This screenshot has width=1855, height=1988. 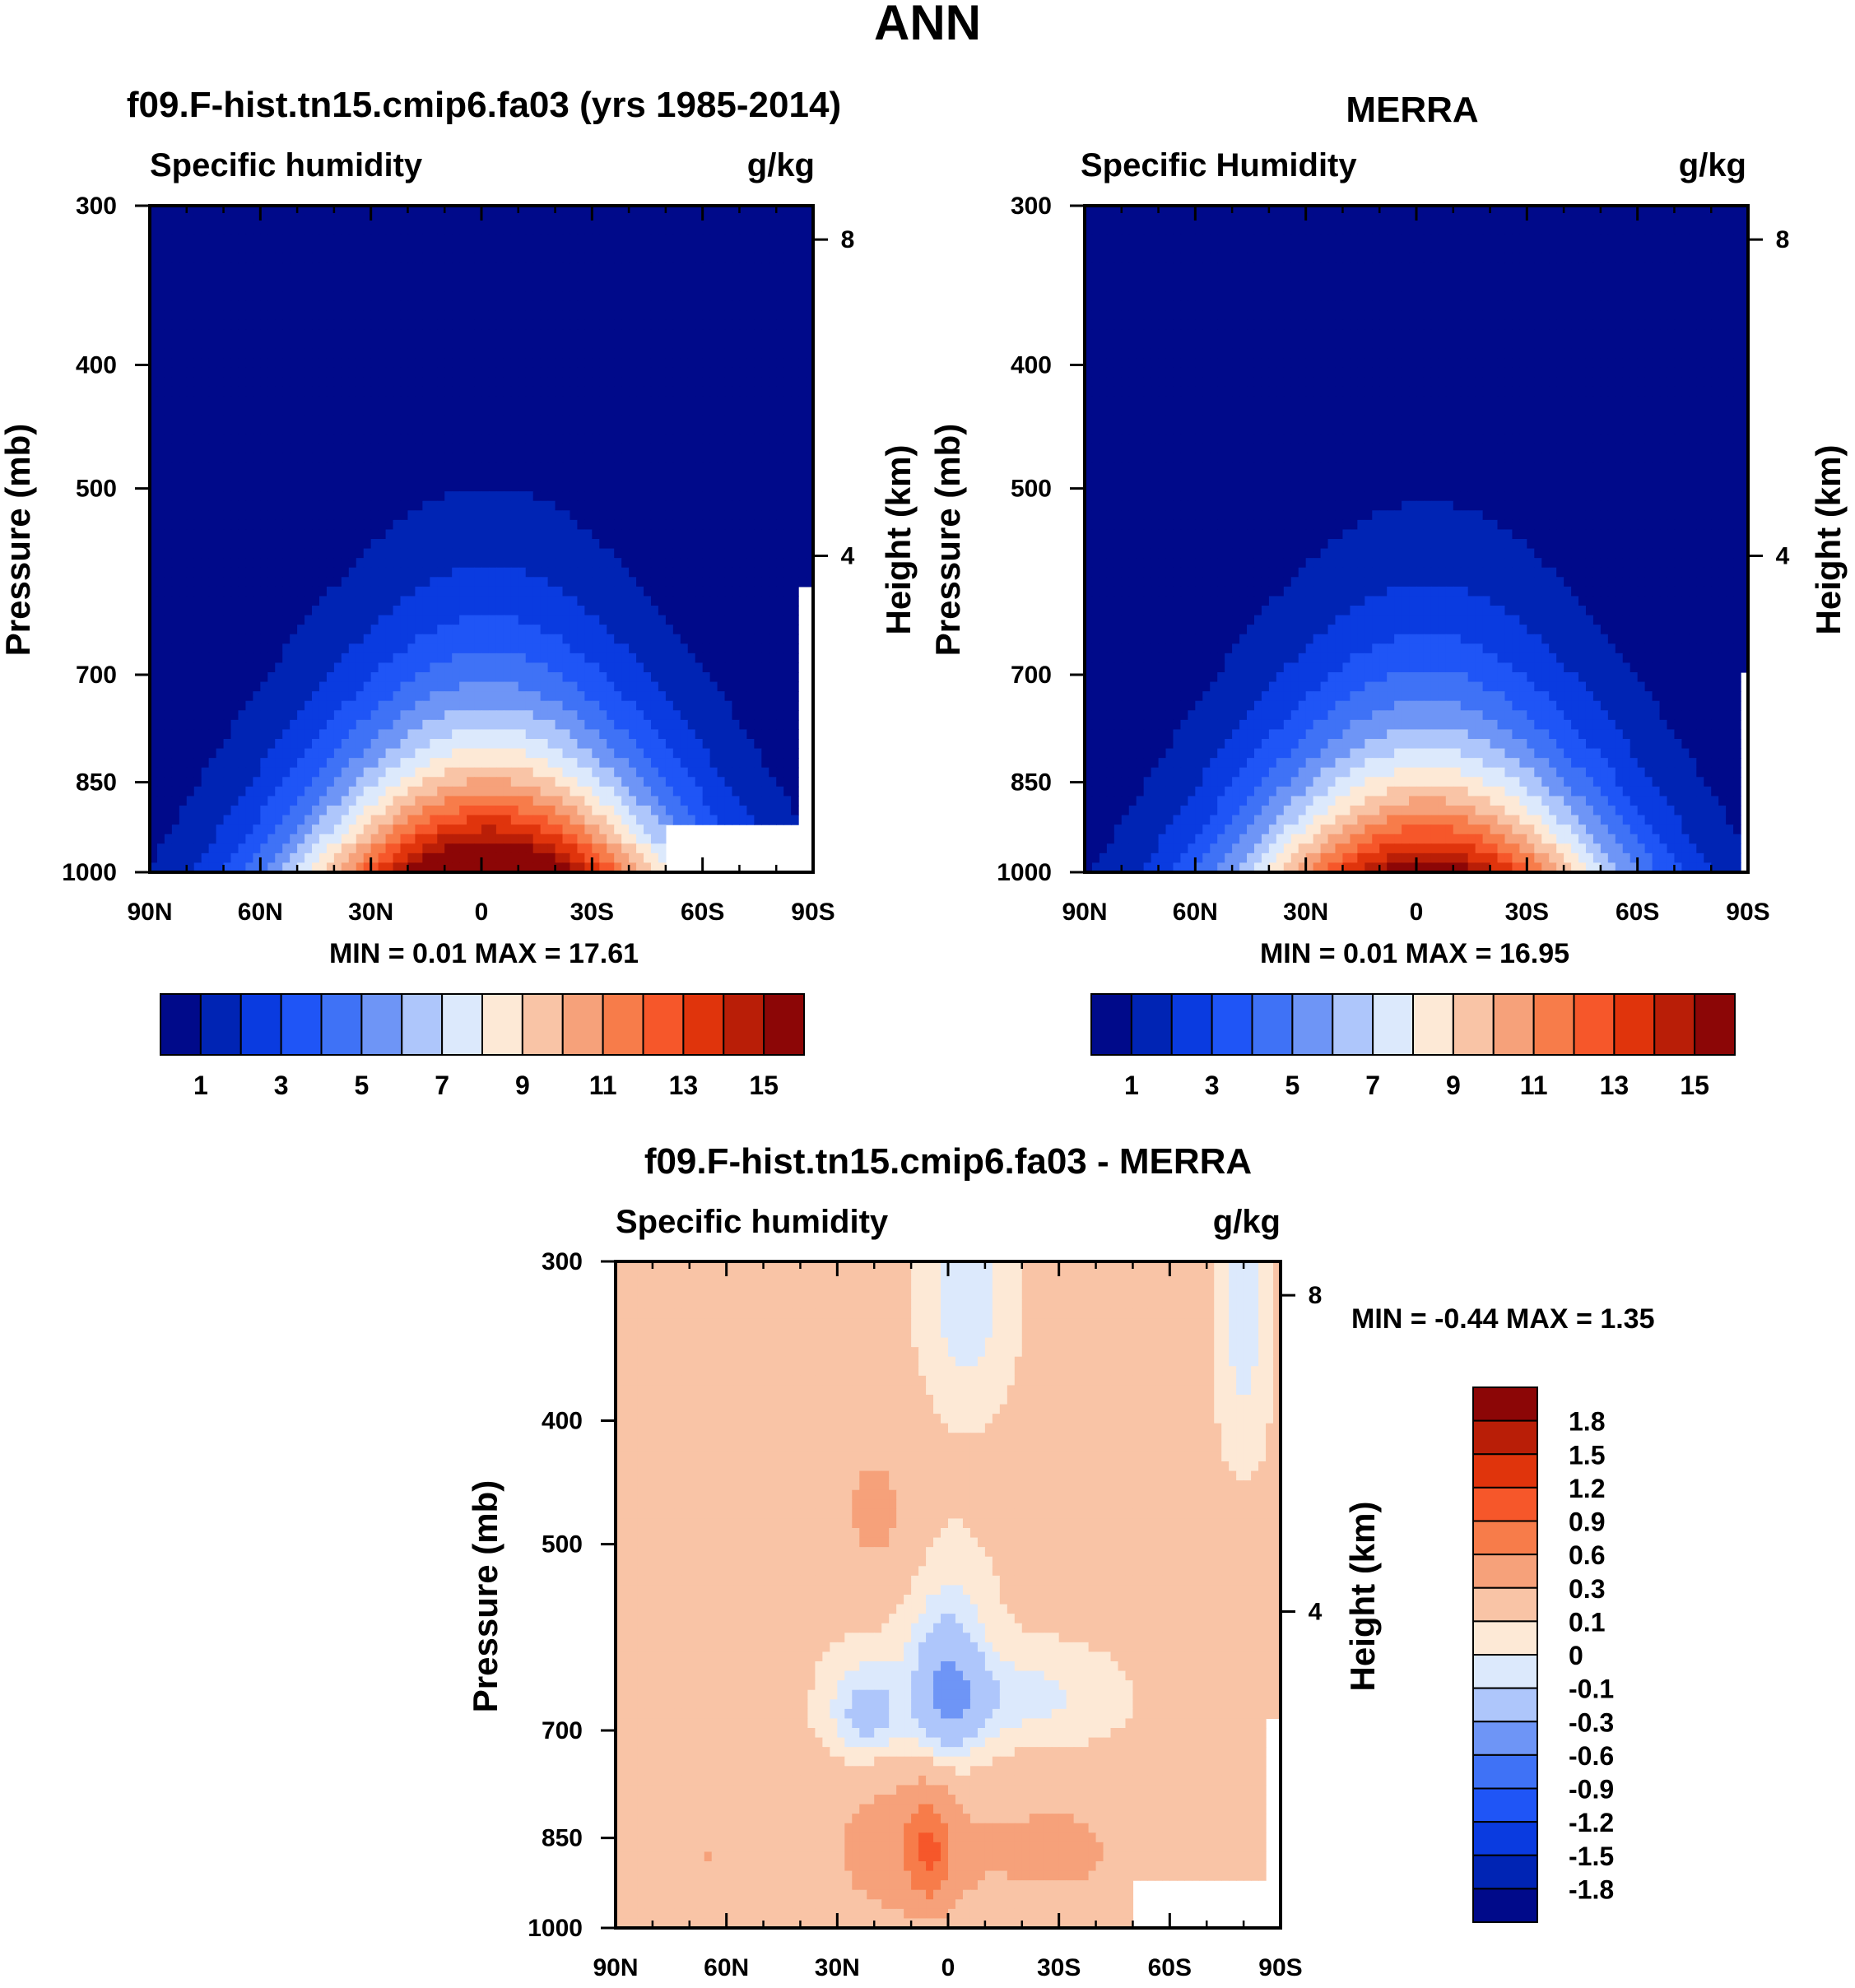 What do you see at coordinates (1615, 1085) in the screenshot?
I see `colorbar-label: 13` at bounding box center [1615, 1085].